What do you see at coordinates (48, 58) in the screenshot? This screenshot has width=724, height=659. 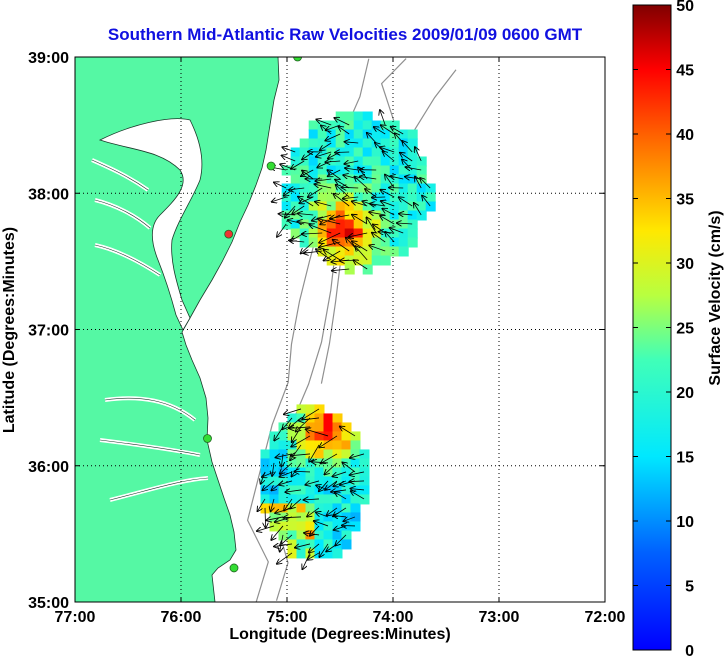 I see `y-tick-label: 39:00` at bounding box center [48, 58].